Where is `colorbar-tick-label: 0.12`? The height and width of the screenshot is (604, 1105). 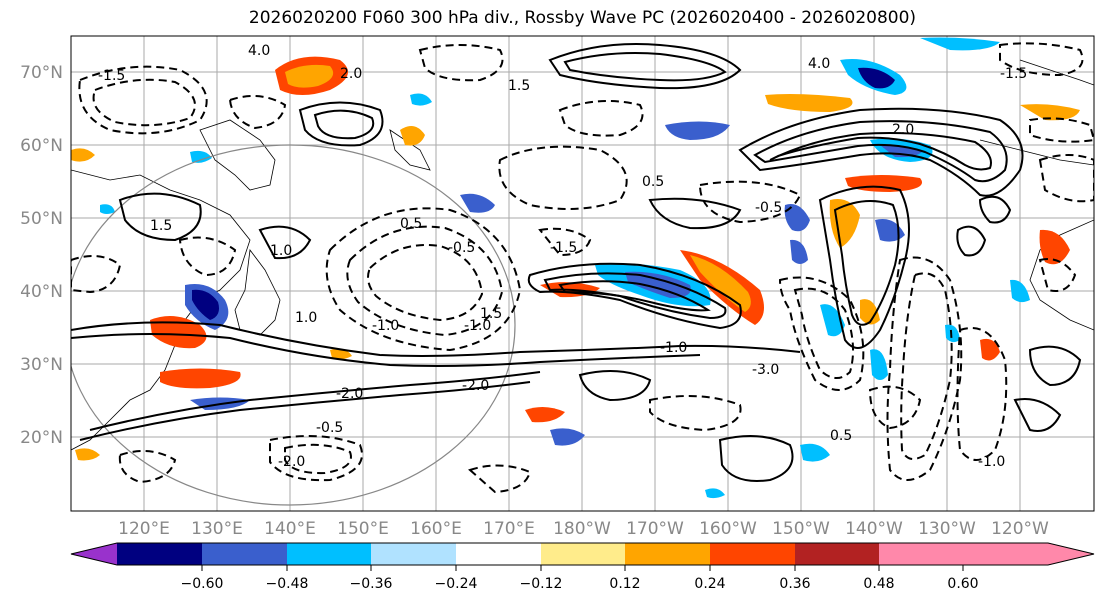 colorbar-tick-label: 0.12 is located at coordinates (624, 584).